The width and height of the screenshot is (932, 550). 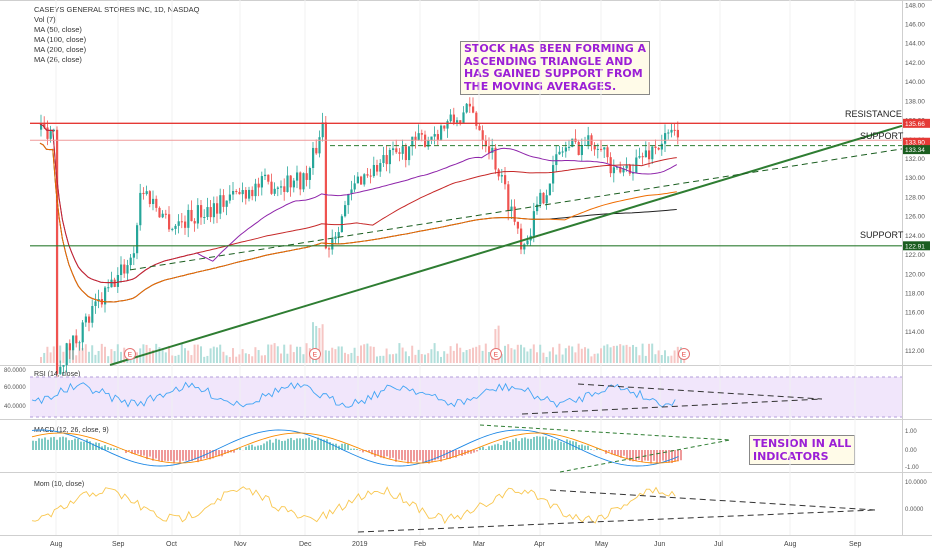 What do you see at coordinates (915, 44) in the screenshot?
I see `price-tick-label: 144.00` at bounding box center [915, 44].